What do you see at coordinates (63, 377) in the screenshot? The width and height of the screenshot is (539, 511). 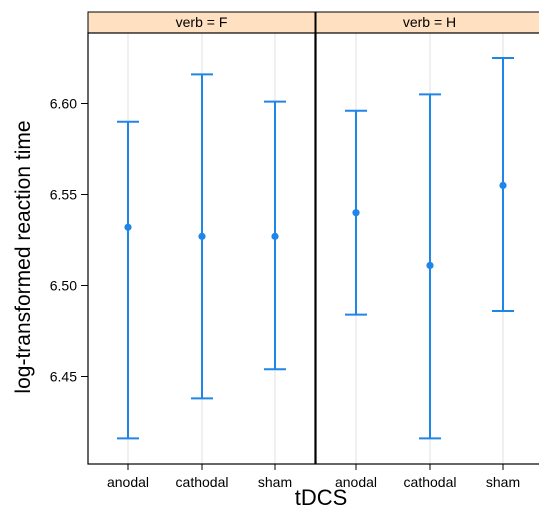 I see `y-tick-label: 6.45` at bounding box center [63, 377].